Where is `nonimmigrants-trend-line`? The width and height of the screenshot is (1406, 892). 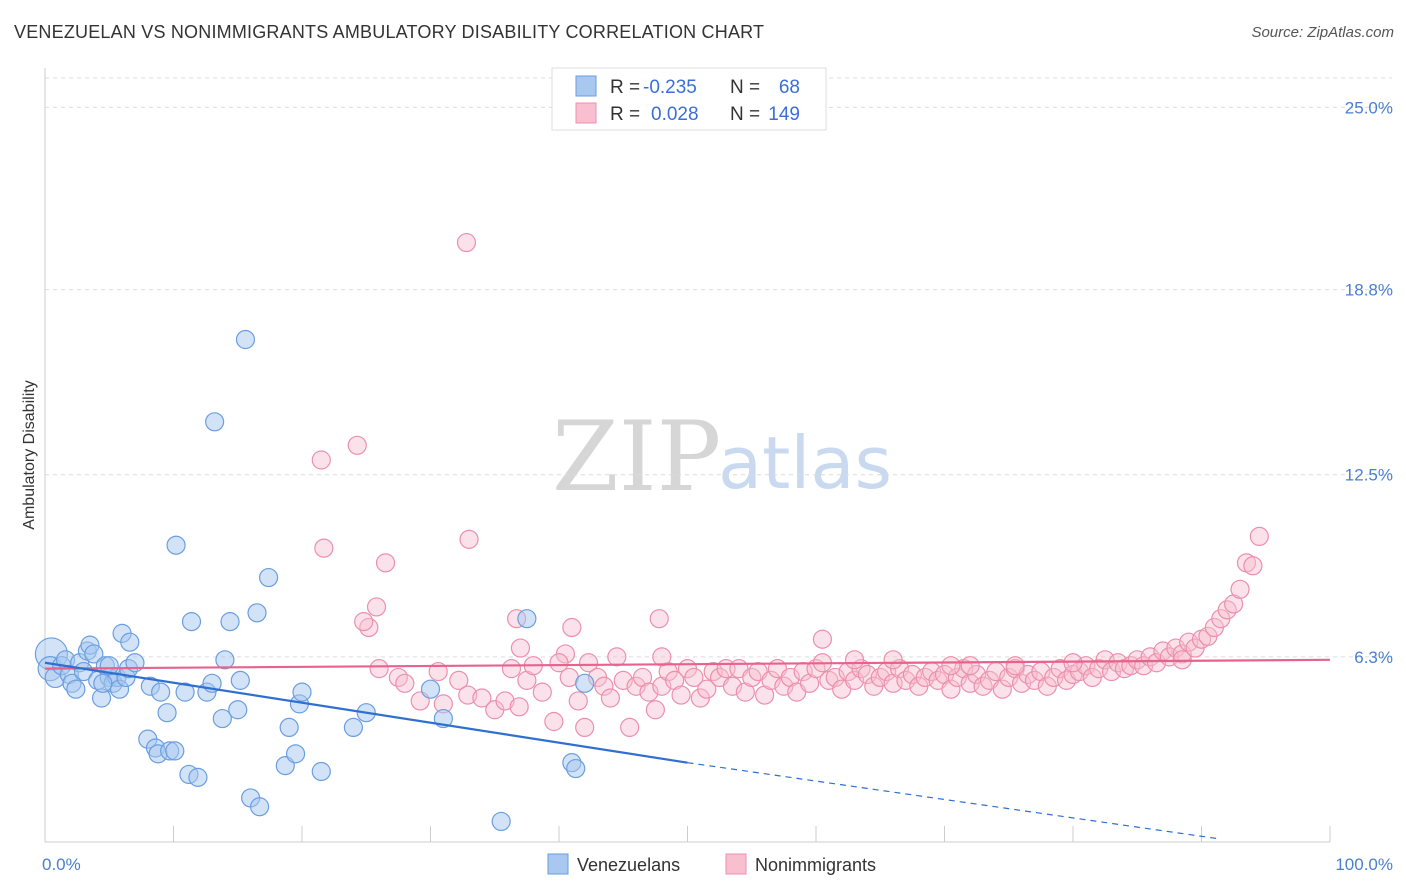
nonimmigrants-trend-line is located at coordinates (687, 664).